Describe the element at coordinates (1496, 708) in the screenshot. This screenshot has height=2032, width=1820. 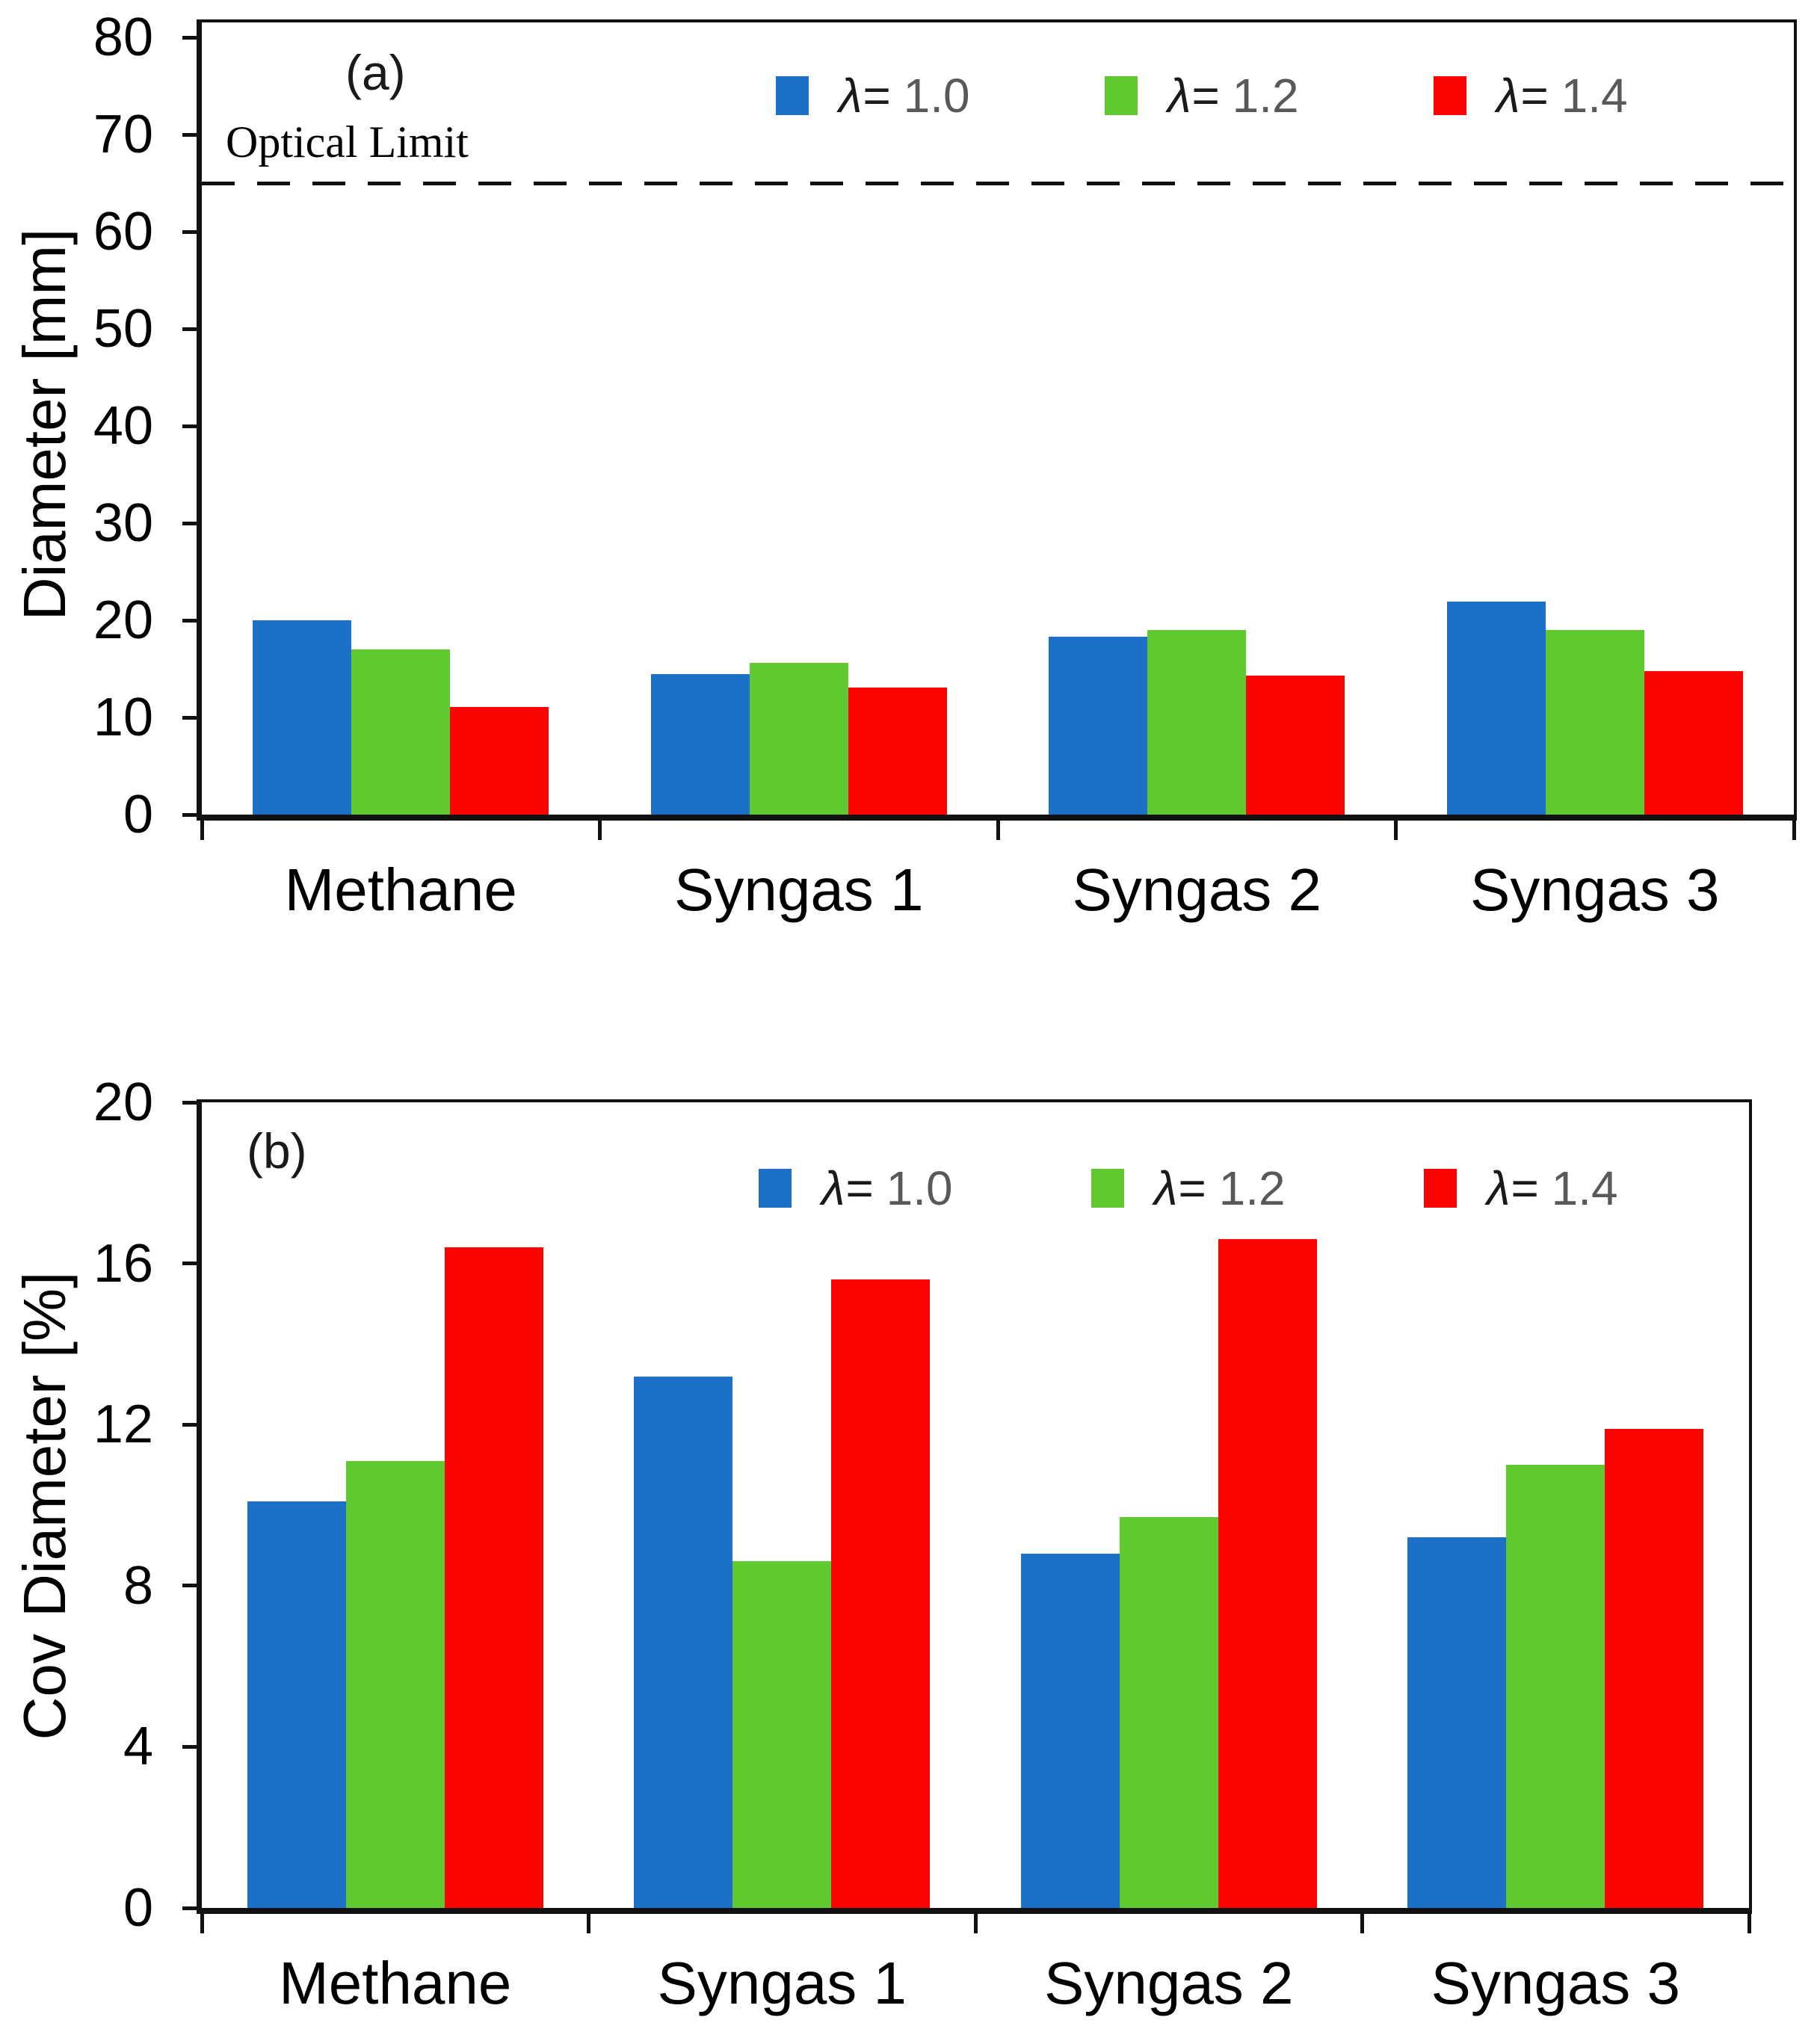
I see `bar-a-syngas-3-lambda-1.0` at that location.